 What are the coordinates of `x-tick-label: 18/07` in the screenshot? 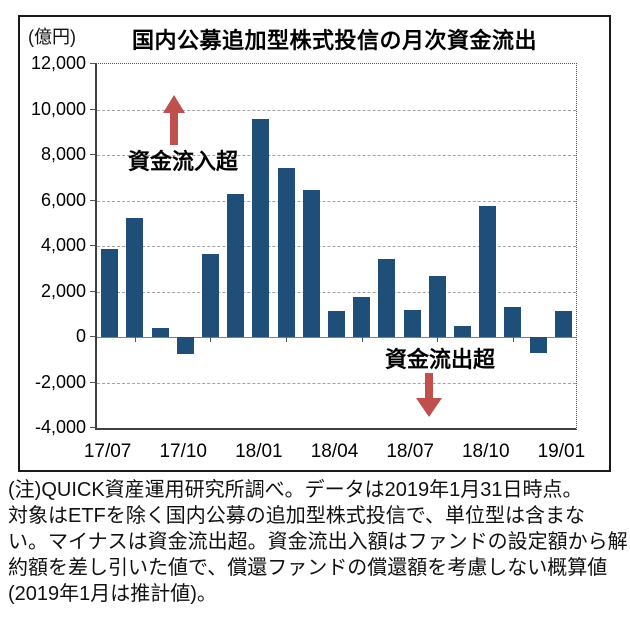 It's located at (410, 451).